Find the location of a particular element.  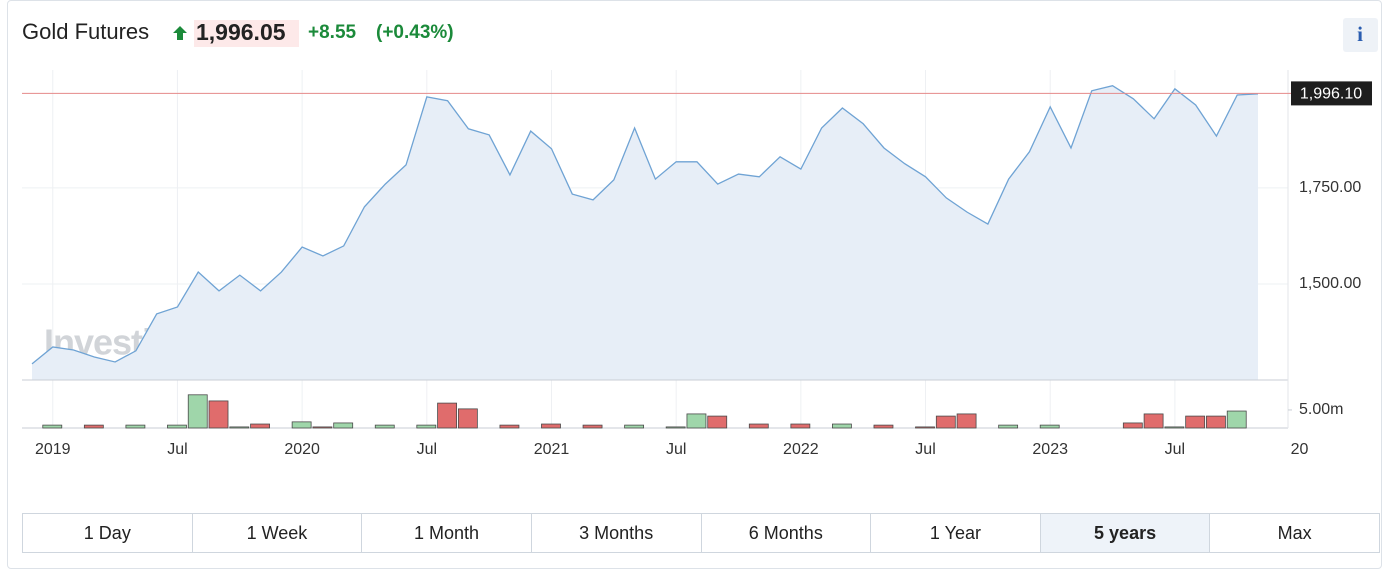

price-highlight is located at coordinates (246, 33).